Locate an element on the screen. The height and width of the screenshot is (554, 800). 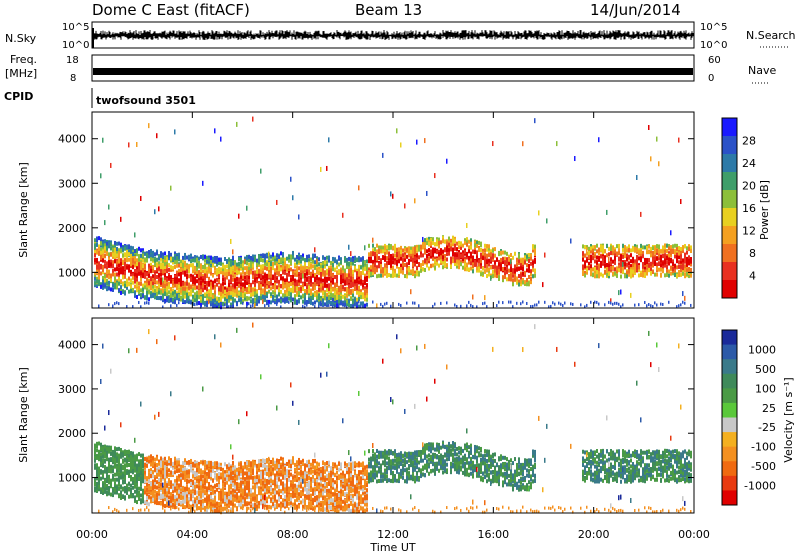
freq-trace is located at coordinates (393, 71).